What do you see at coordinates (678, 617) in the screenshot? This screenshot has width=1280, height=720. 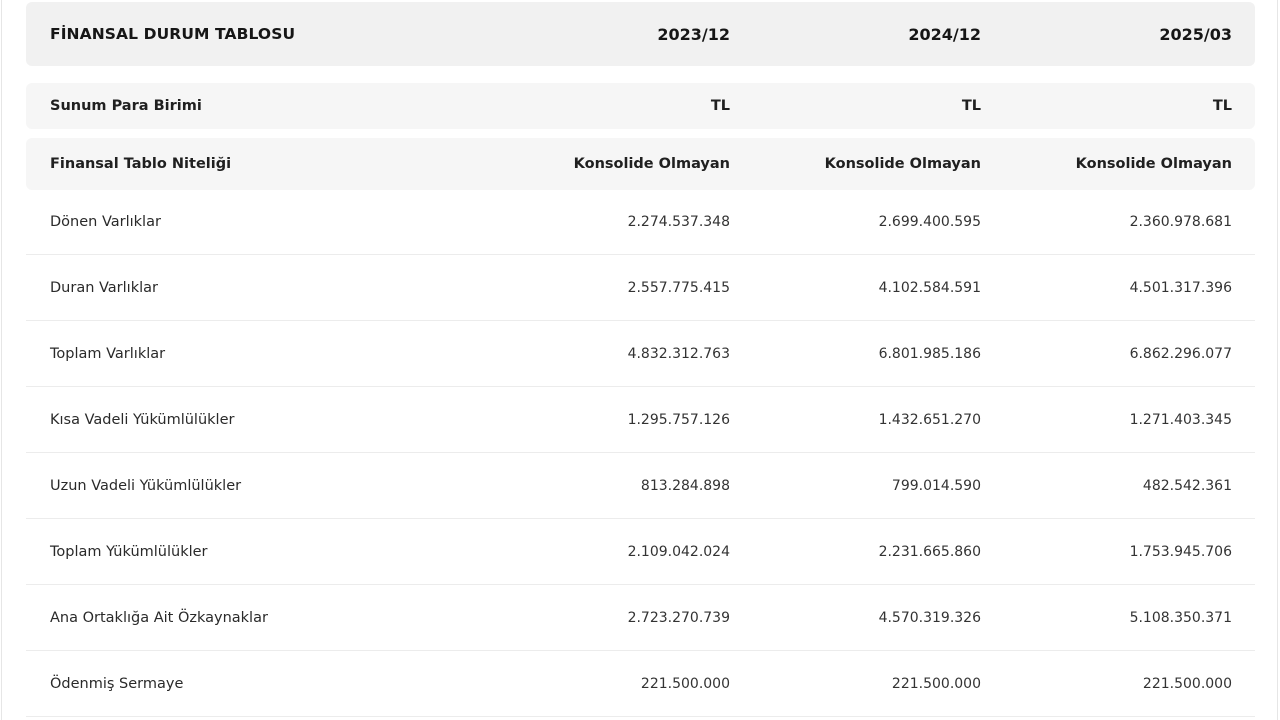 I see `row-value: 2.723.270.739` at bounding box center [678, 617].